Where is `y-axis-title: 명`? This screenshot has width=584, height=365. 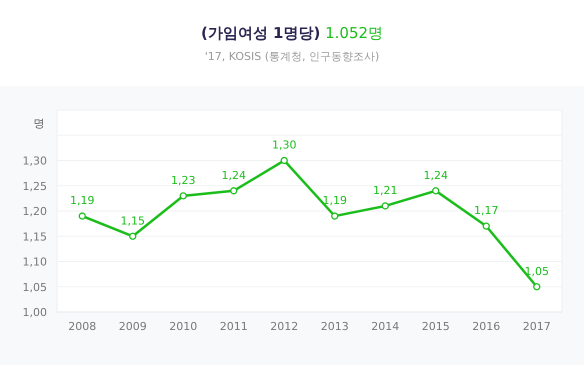 y-axis-title: 명 is located at coordinates (39, 123).